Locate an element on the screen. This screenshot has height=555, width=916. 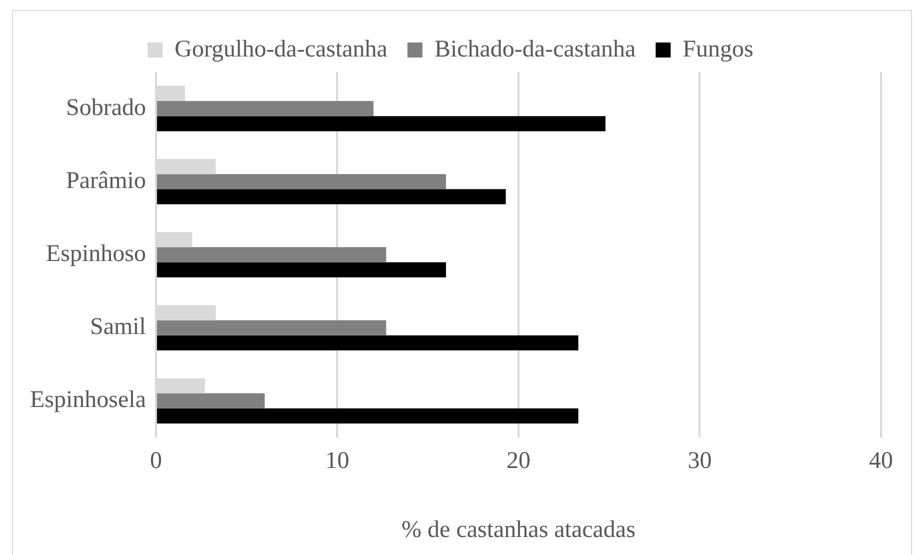
y-tick-label: Espinhoso is located at coordinates (96, 253).